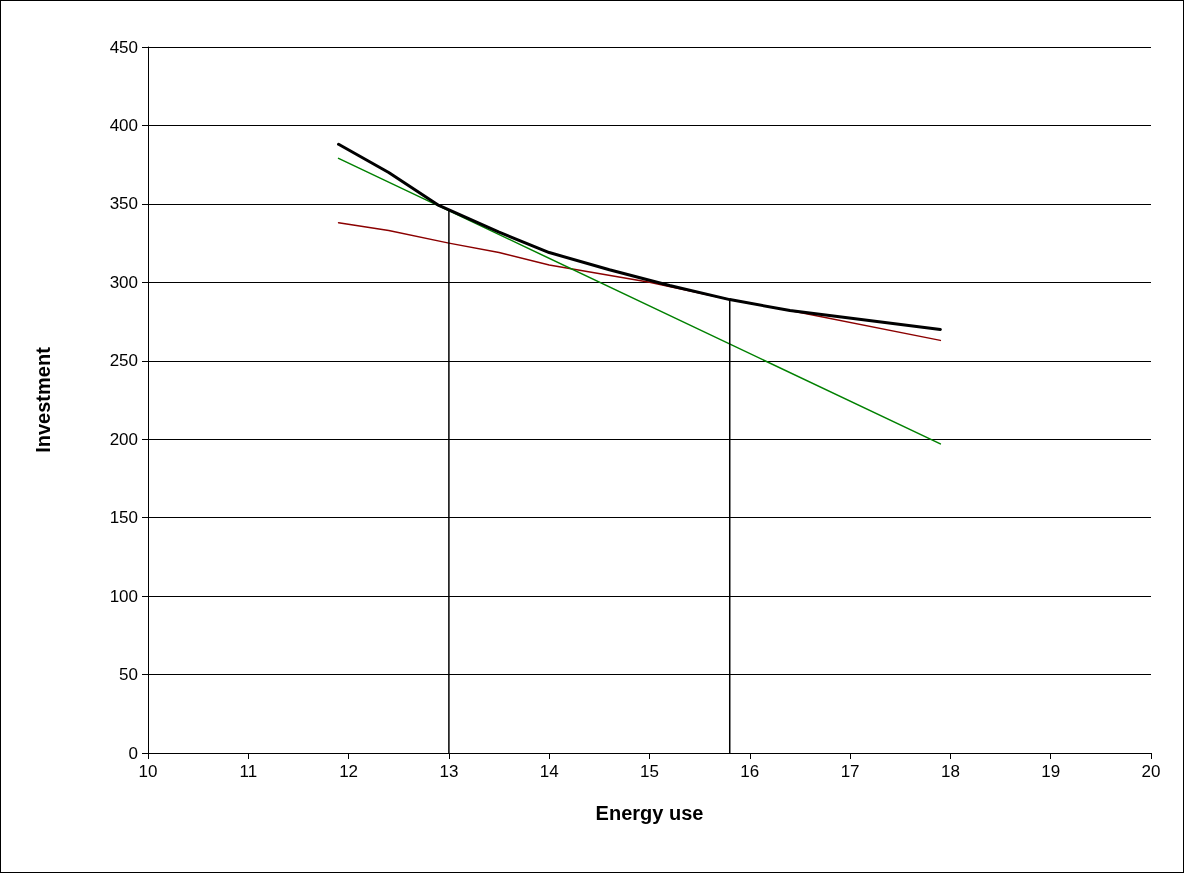 This screenshot has width=1184, height=873. I want to click on x-tick-label: 13, so click(449, 771).